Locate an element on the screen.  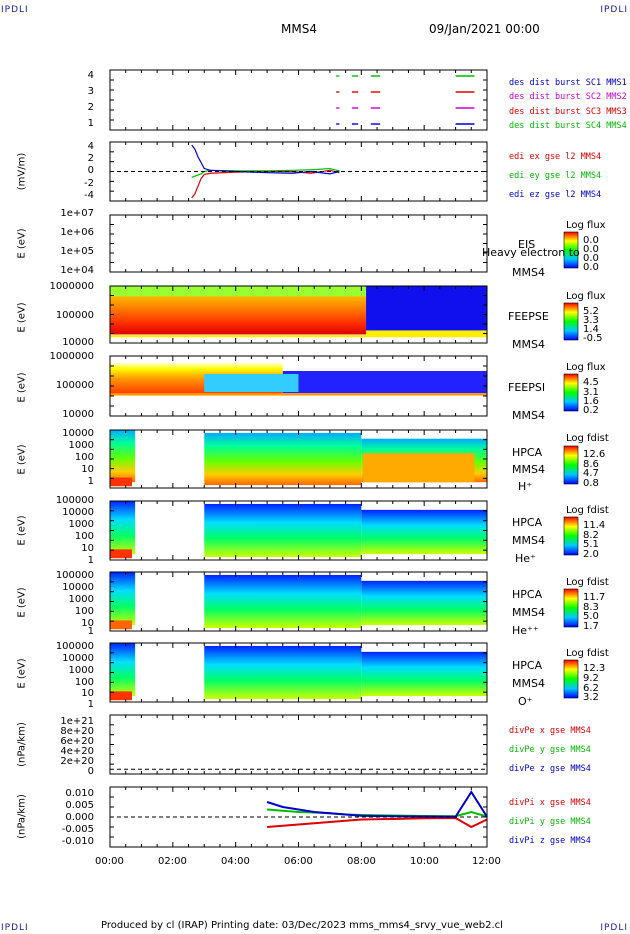
legend-burst-sc4: des dist burst SC4 MMS4 is located at coordinates (568, 126).